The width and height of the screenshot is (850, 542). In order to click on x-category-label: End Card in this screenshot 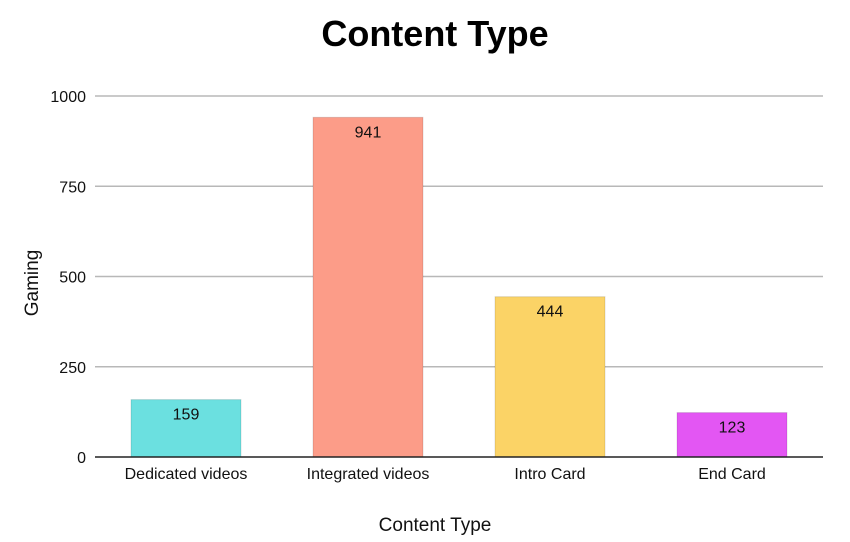, I will do `click(732, 474)`.